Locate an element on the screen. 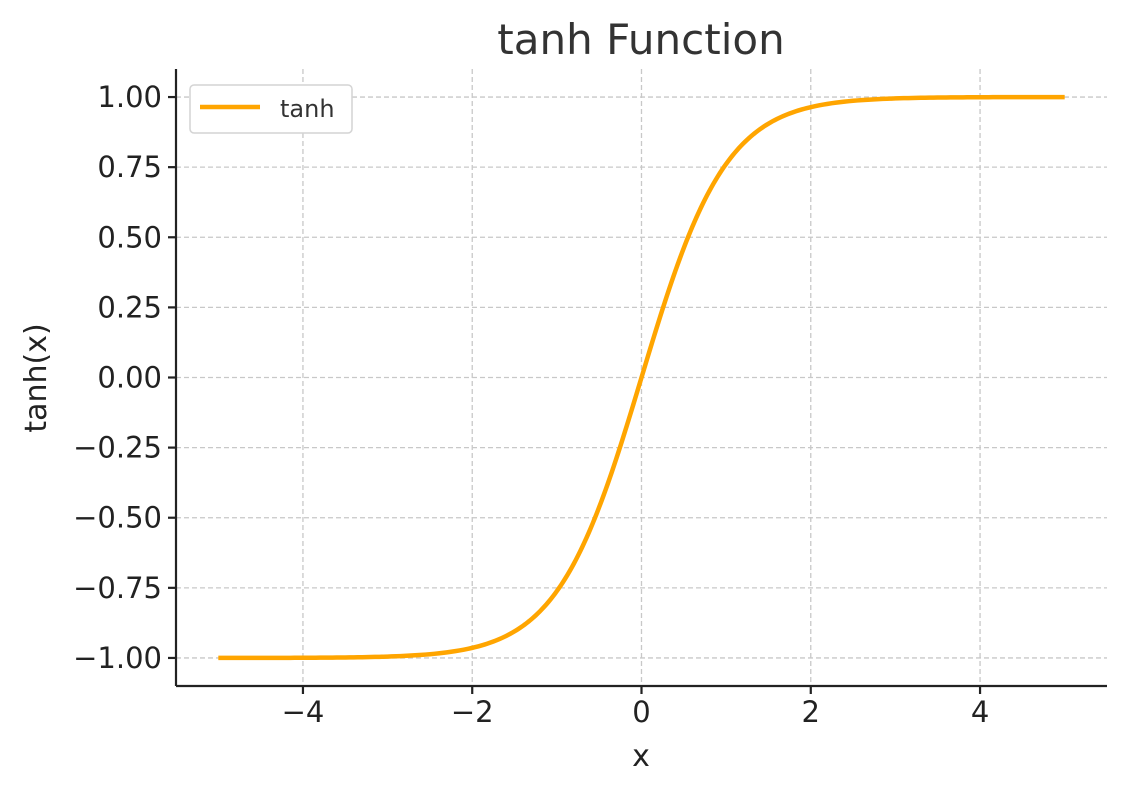 The width and height of the screenshot is (1126, 793). legend-label-tanh: tanh is located at coordinates (307, 109).